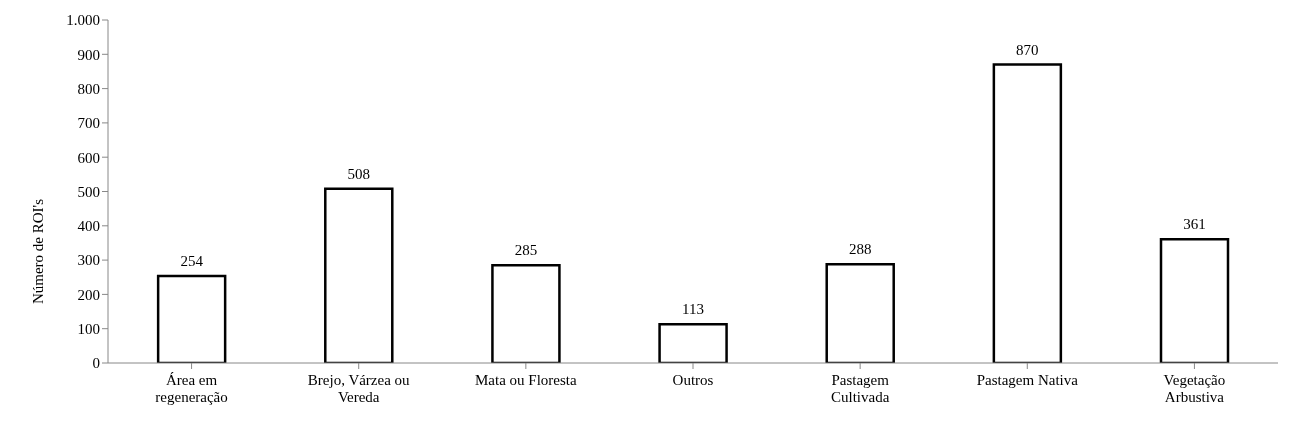  What do you see at coordinates (83, 20) in the screenshot?
I see `y-tick-label: 1.000` at bounding box center [83, 20].